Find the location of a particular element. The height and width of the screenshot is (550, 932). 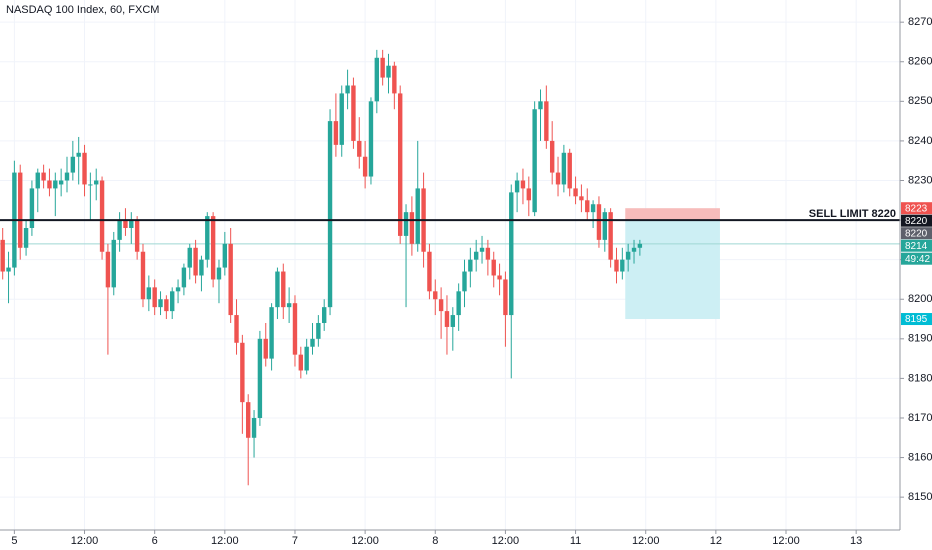

y-tick-label: 8240 is located at coordinates (920, 141).